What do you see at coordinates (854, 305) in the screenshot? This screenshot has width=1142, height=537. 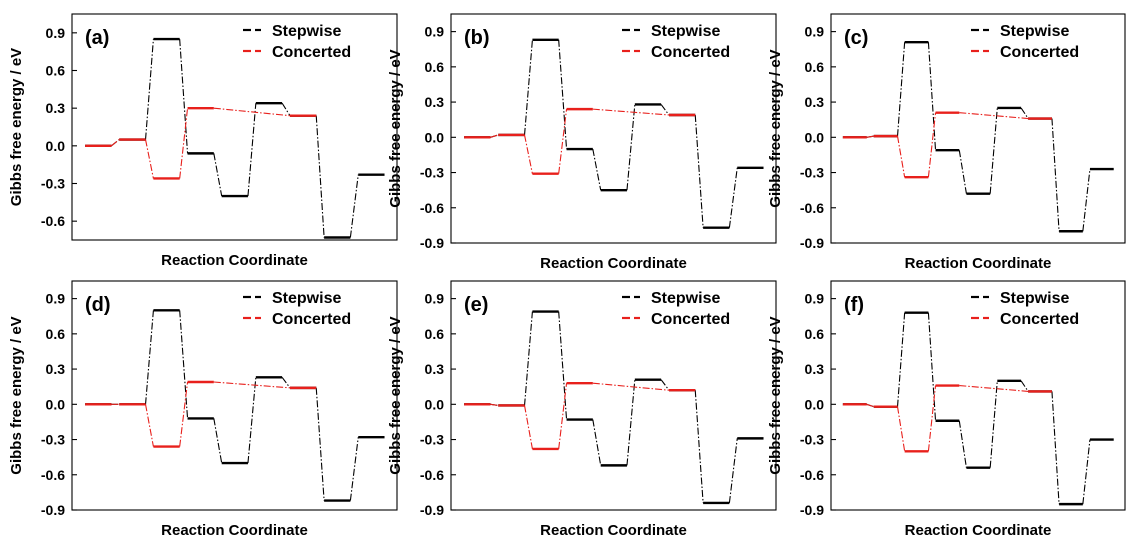 I see `panel-label: (f)` at bounding box center [854, 305].